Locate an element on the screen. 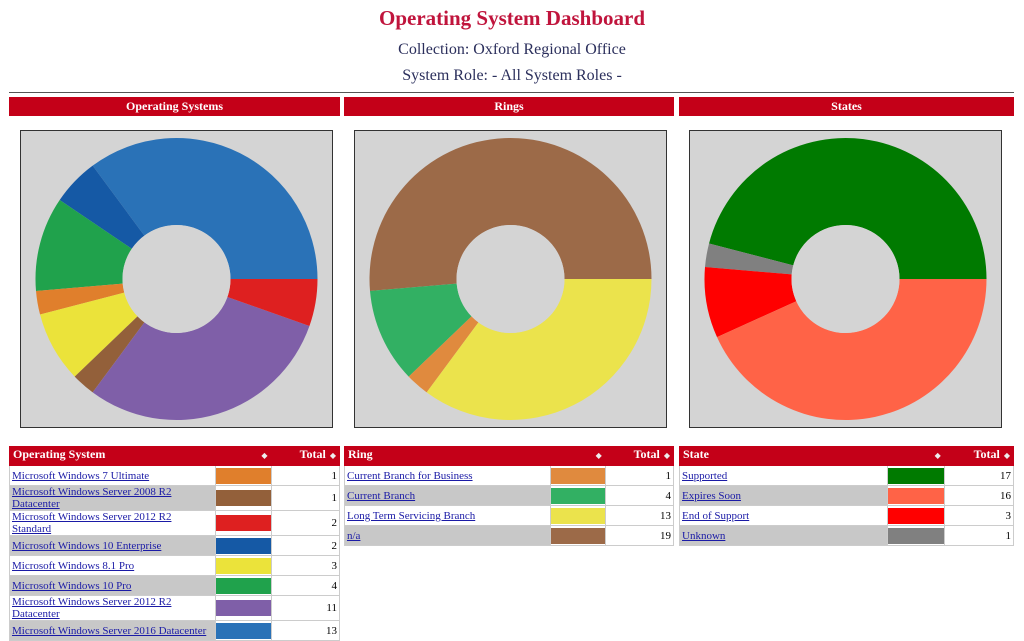  row-link: Unknown is located at coordinates (704, 535).